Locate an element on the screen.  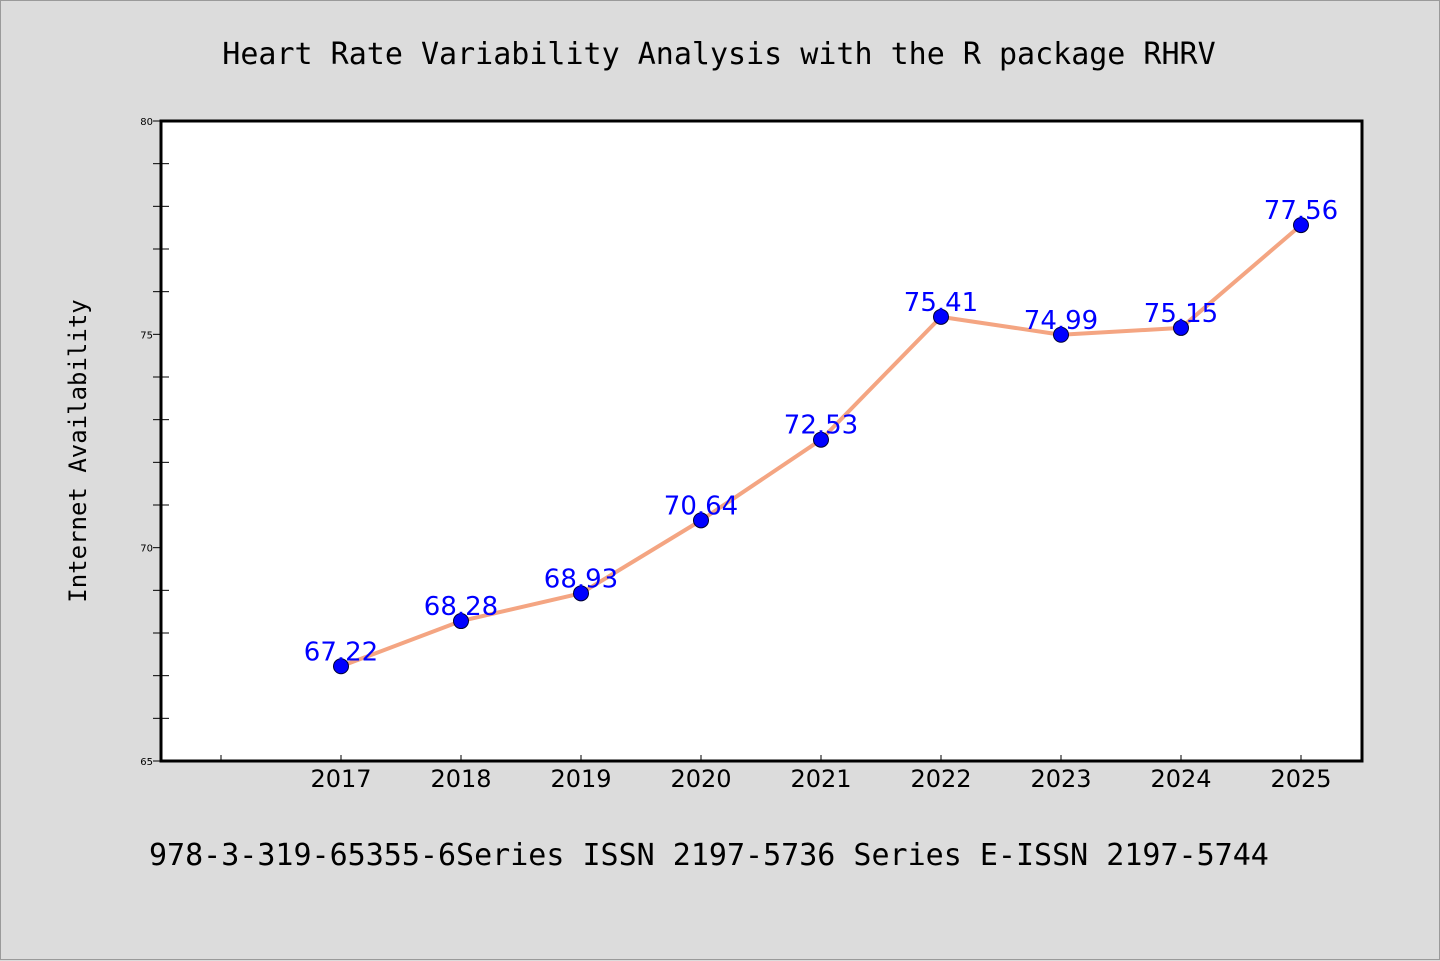
x-tick-label: 2018 is located at coordinates (460, 779).